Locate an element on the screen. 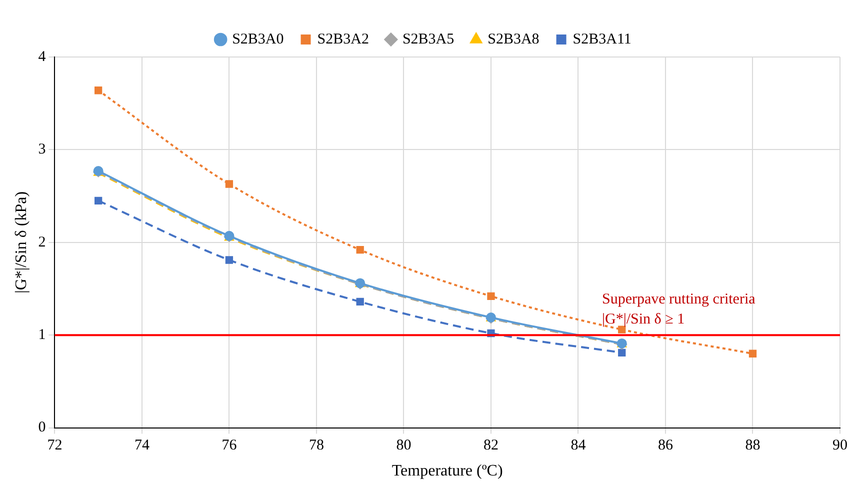 The height and width of the screenshot is (493, 862). x-tick-label: 82 is located at coordinates (490, 446).